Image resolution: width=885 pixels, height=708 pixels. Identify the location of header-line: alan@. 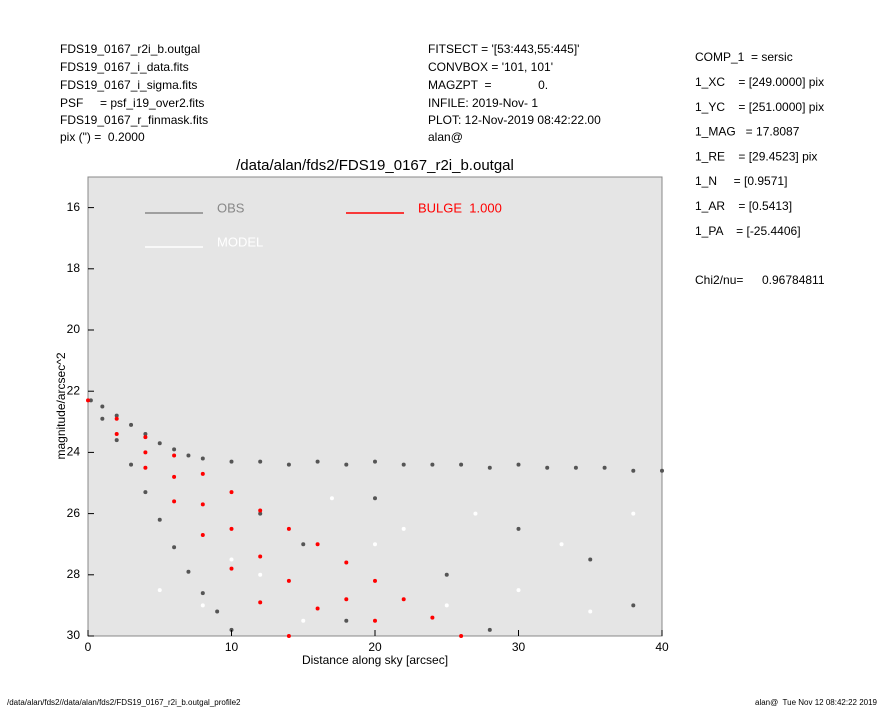
(445, 137).